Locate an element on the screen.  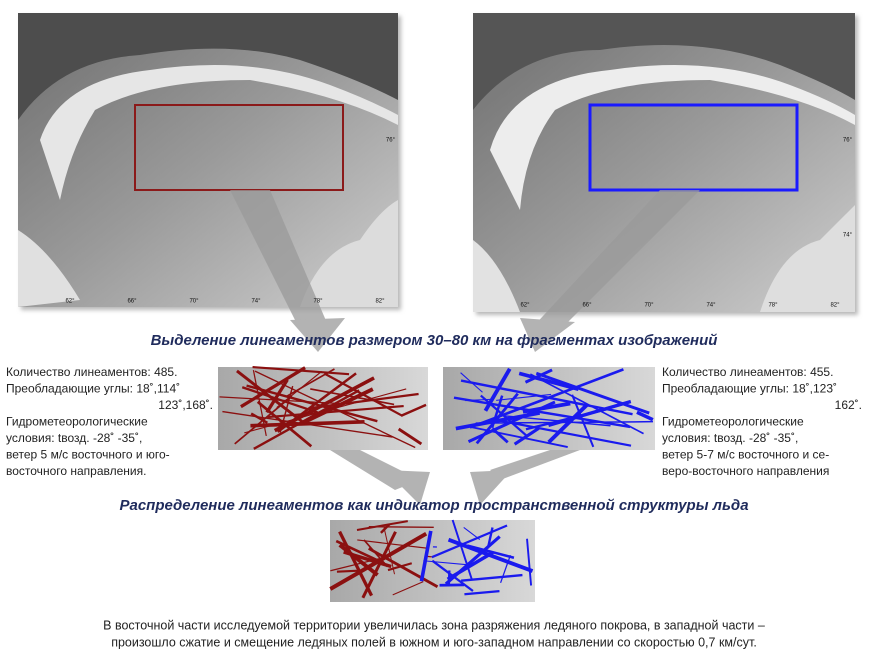
note-line: Преобладающие углы: 18˚,123˚ is located at coordinates (749, 389).